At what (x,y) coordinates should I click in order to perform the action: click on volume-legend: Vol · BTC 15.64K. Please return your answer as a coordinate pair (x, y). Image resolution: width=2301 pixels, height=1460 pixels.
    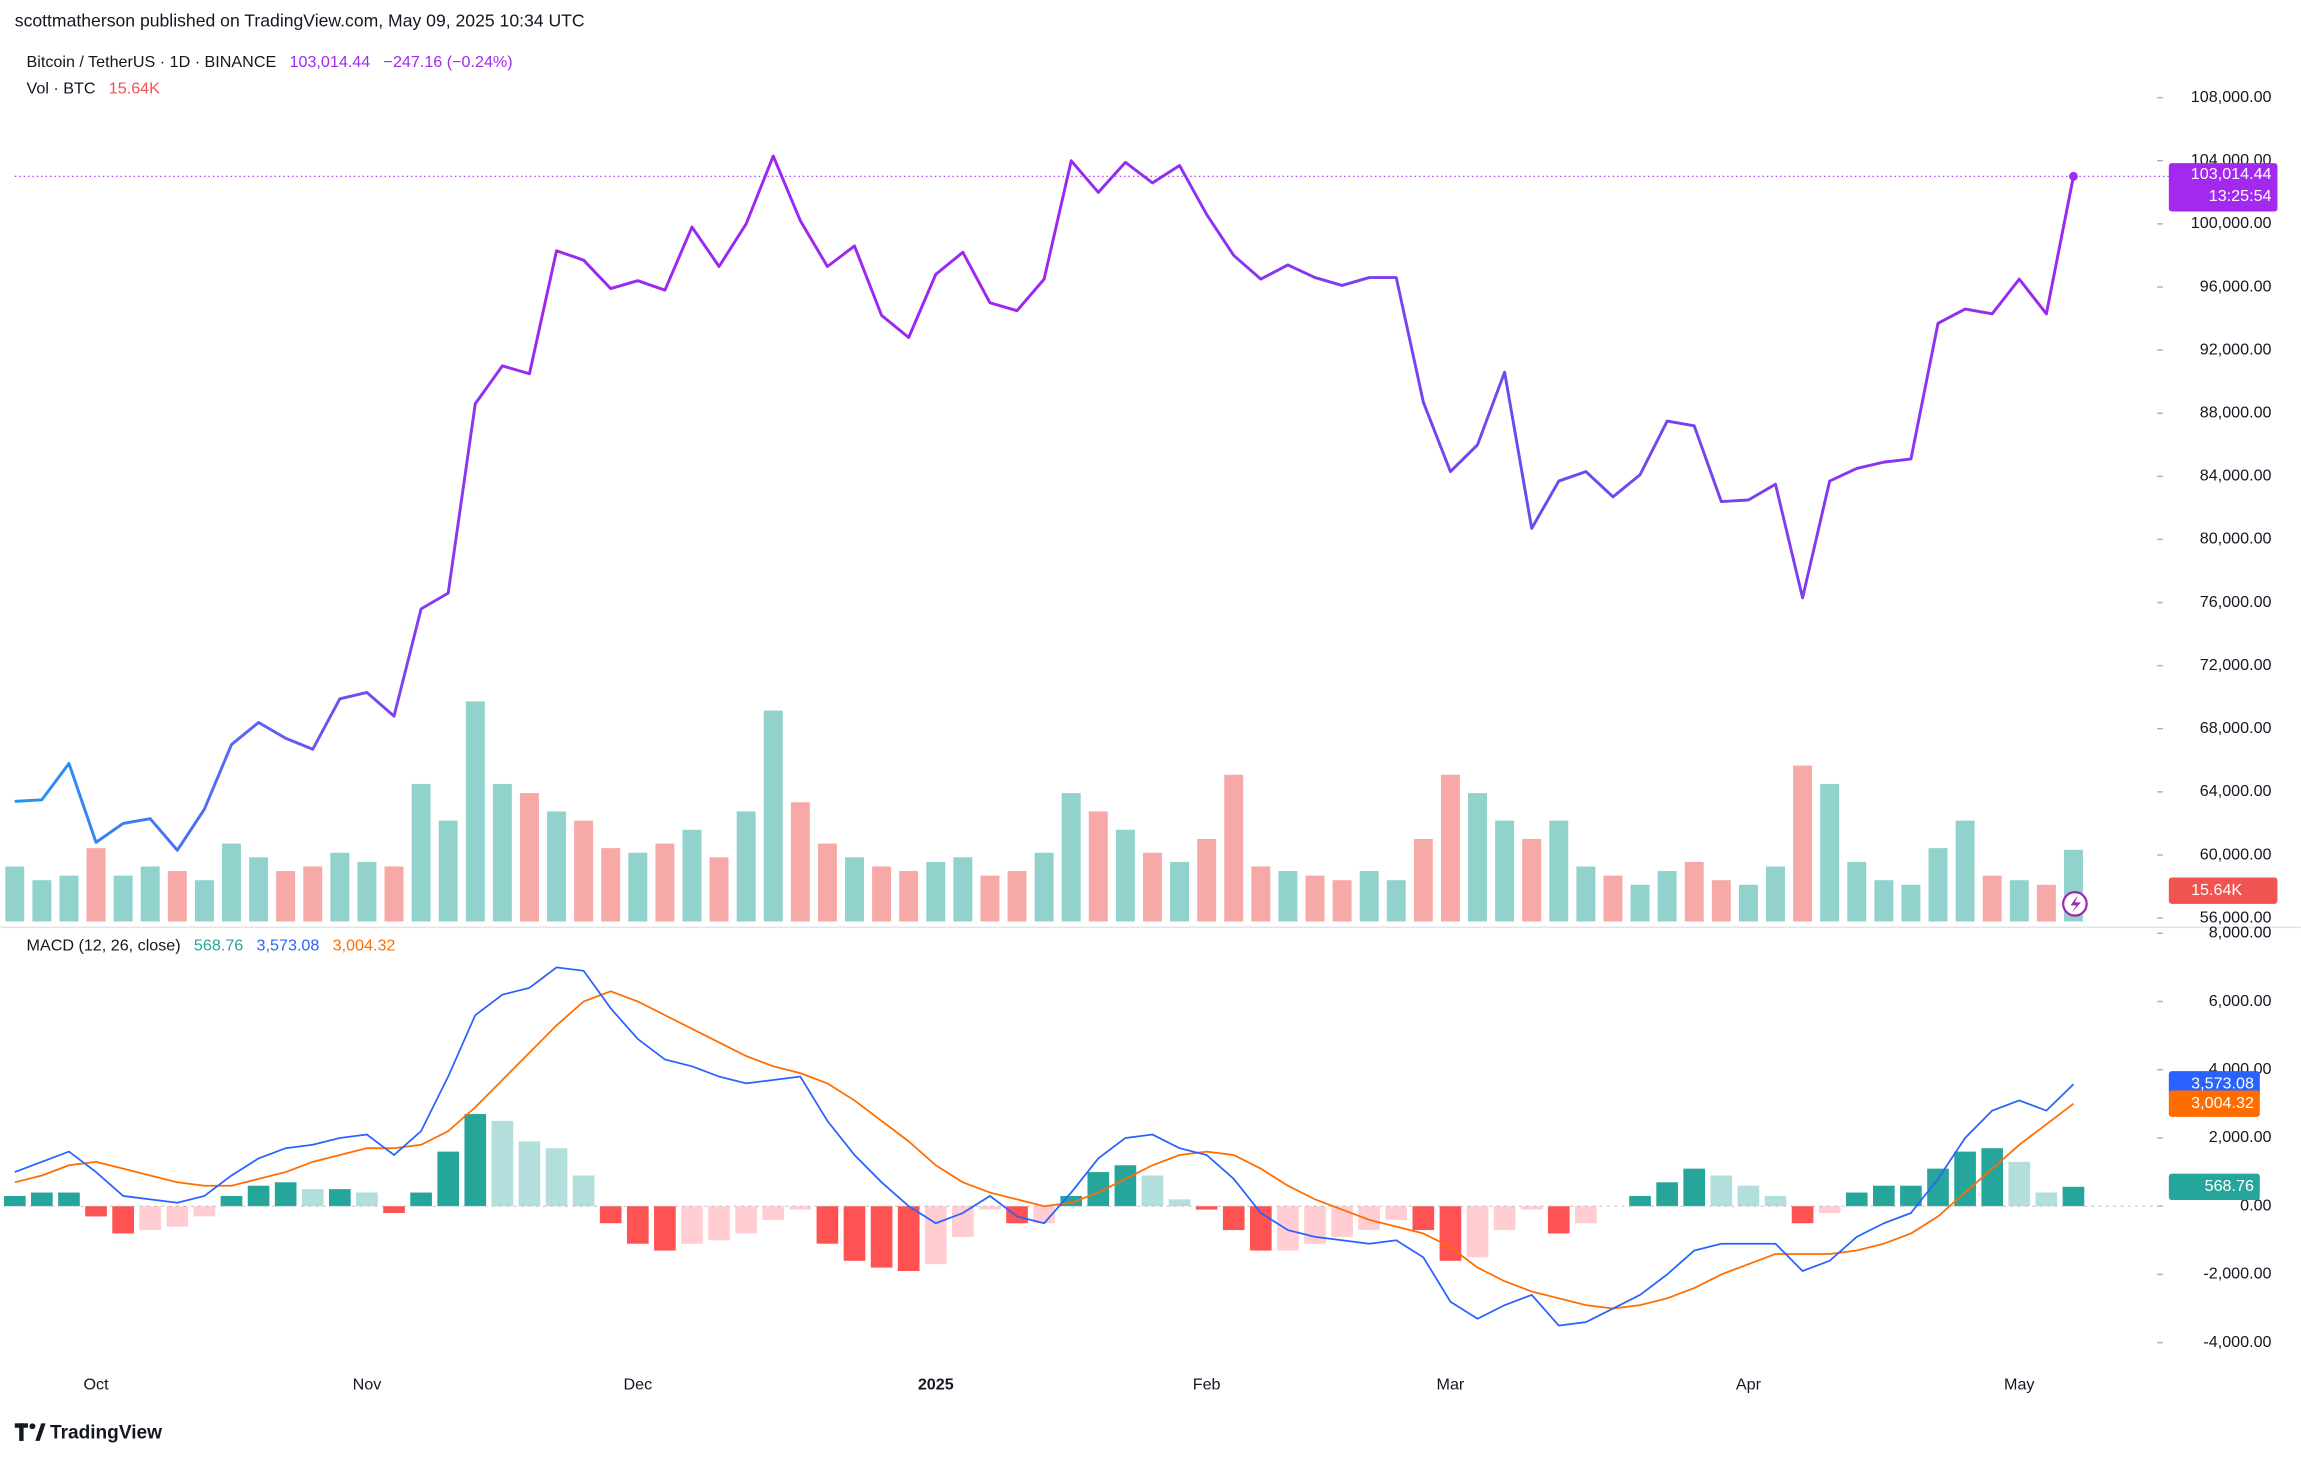
    Looking at the image, I should click on (94, 89).